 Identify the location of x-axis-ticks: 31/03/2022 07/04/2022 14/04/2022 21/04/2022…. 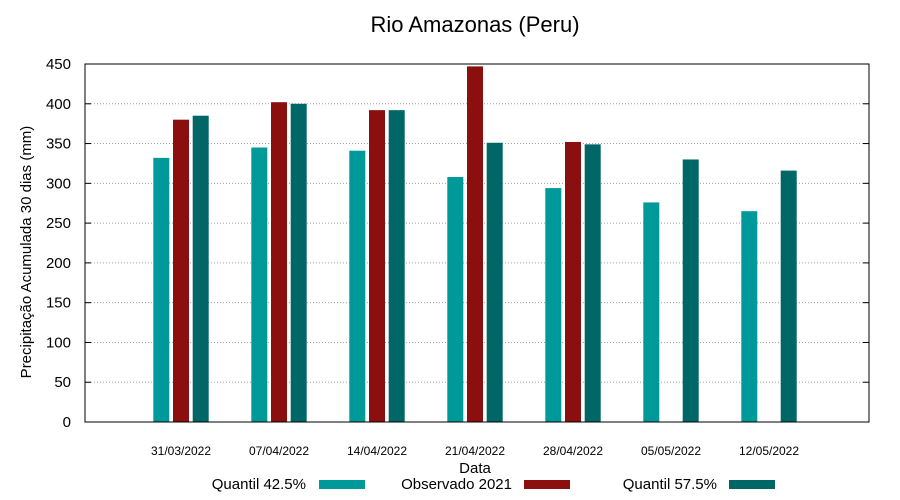
(475, 451).